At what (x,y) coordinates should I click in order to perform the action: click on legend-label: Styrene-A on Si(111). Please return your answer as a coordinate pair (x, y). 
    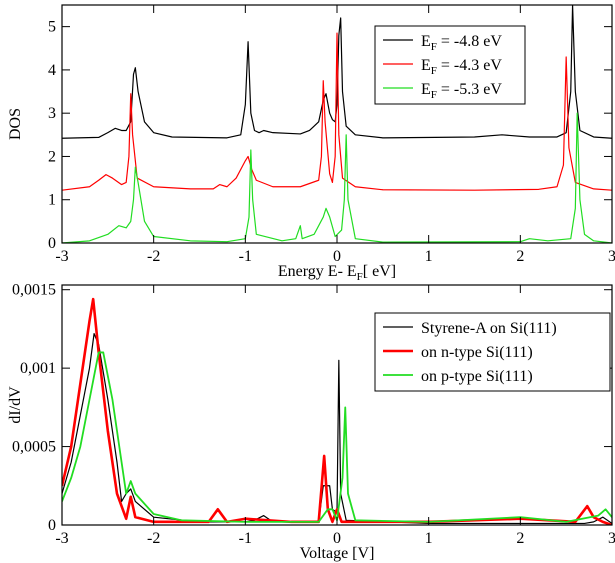
    Looking at the image, I should click on (489, 328).